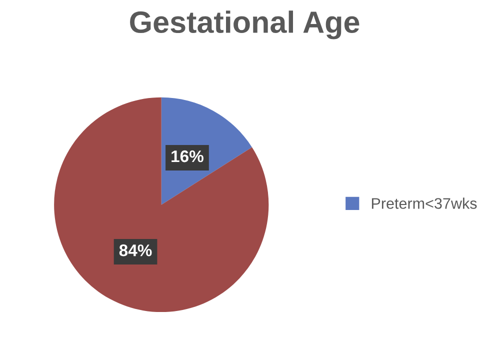 This screenshot has height=353, width=489. Describe the element at coordinates (424, 203) in the screenshot. I see `legend-label: Preterm<37wks` at that location.